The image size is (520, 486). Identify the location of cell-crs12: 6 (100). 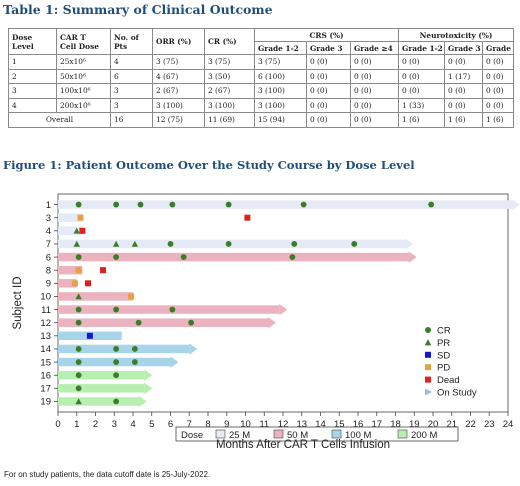
(280, 76).